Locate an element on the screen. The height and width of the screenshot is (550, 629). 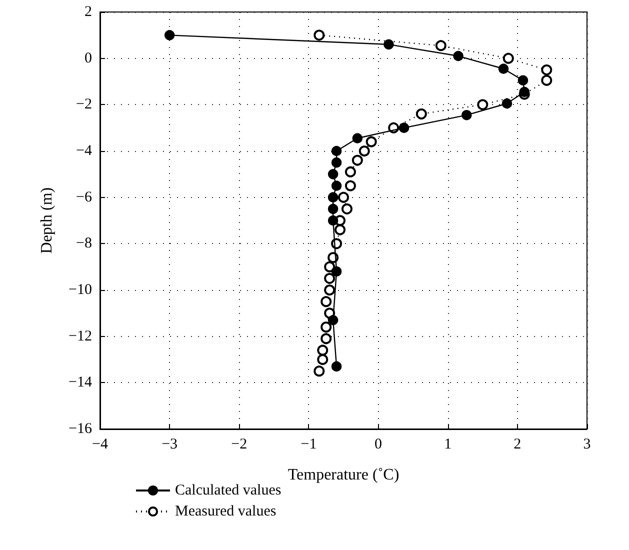
y-tick-label: −12 is located at coordinates (80, 336).